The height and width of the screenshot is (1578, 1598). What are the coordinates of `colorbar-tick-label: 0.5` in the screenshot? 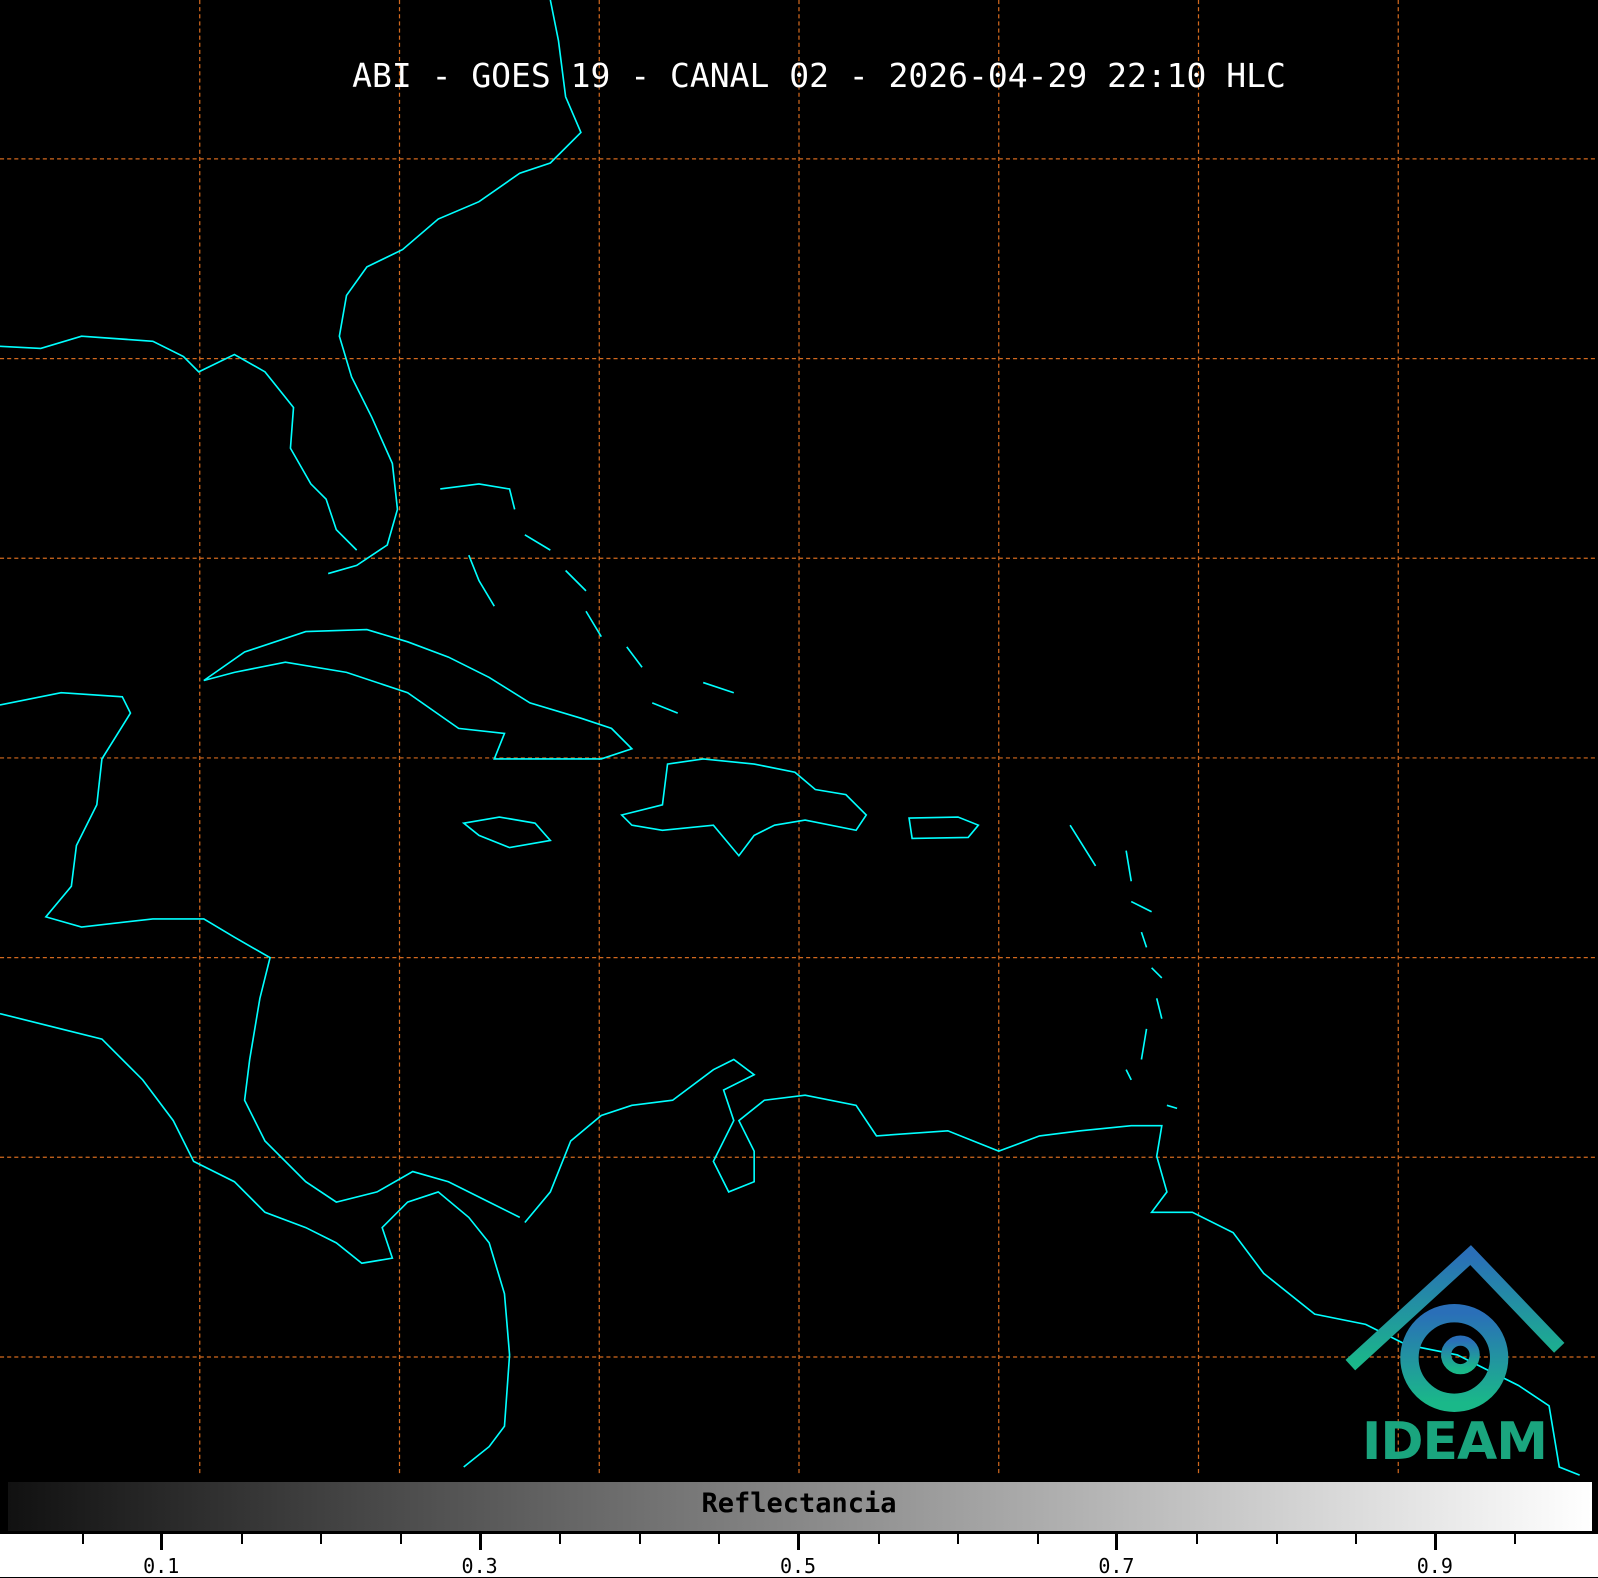 It's located at (798, 1566).